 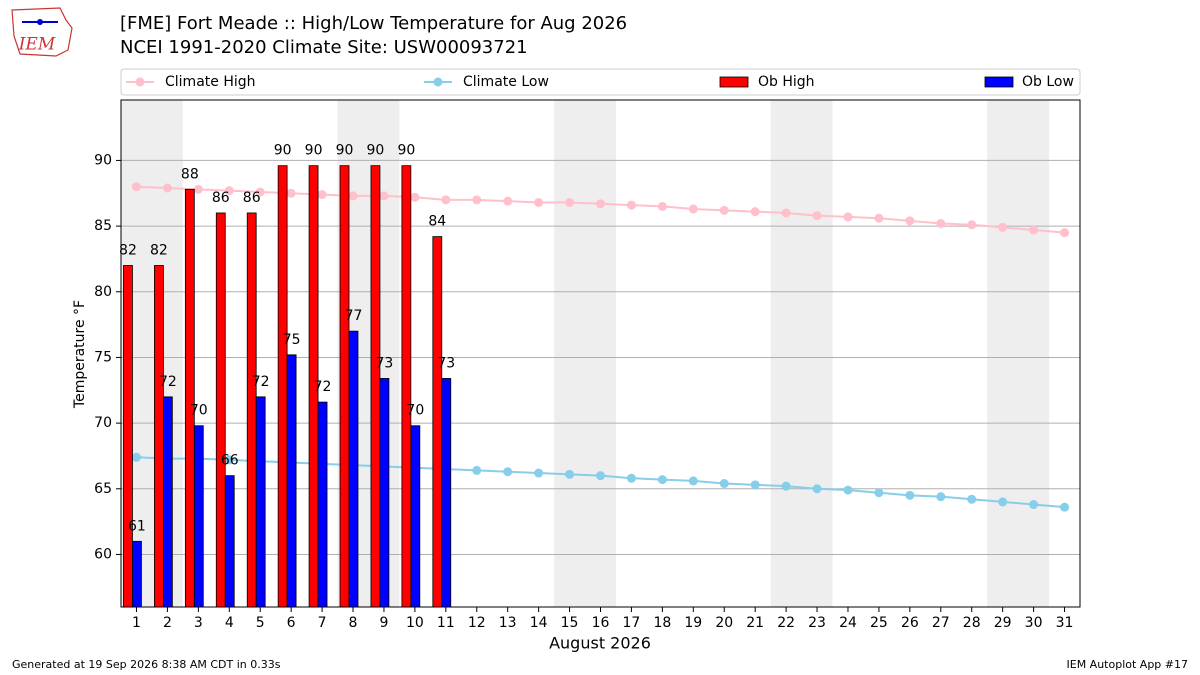 I want to click on y-tick-label: 80, so click(x=103, y=292).